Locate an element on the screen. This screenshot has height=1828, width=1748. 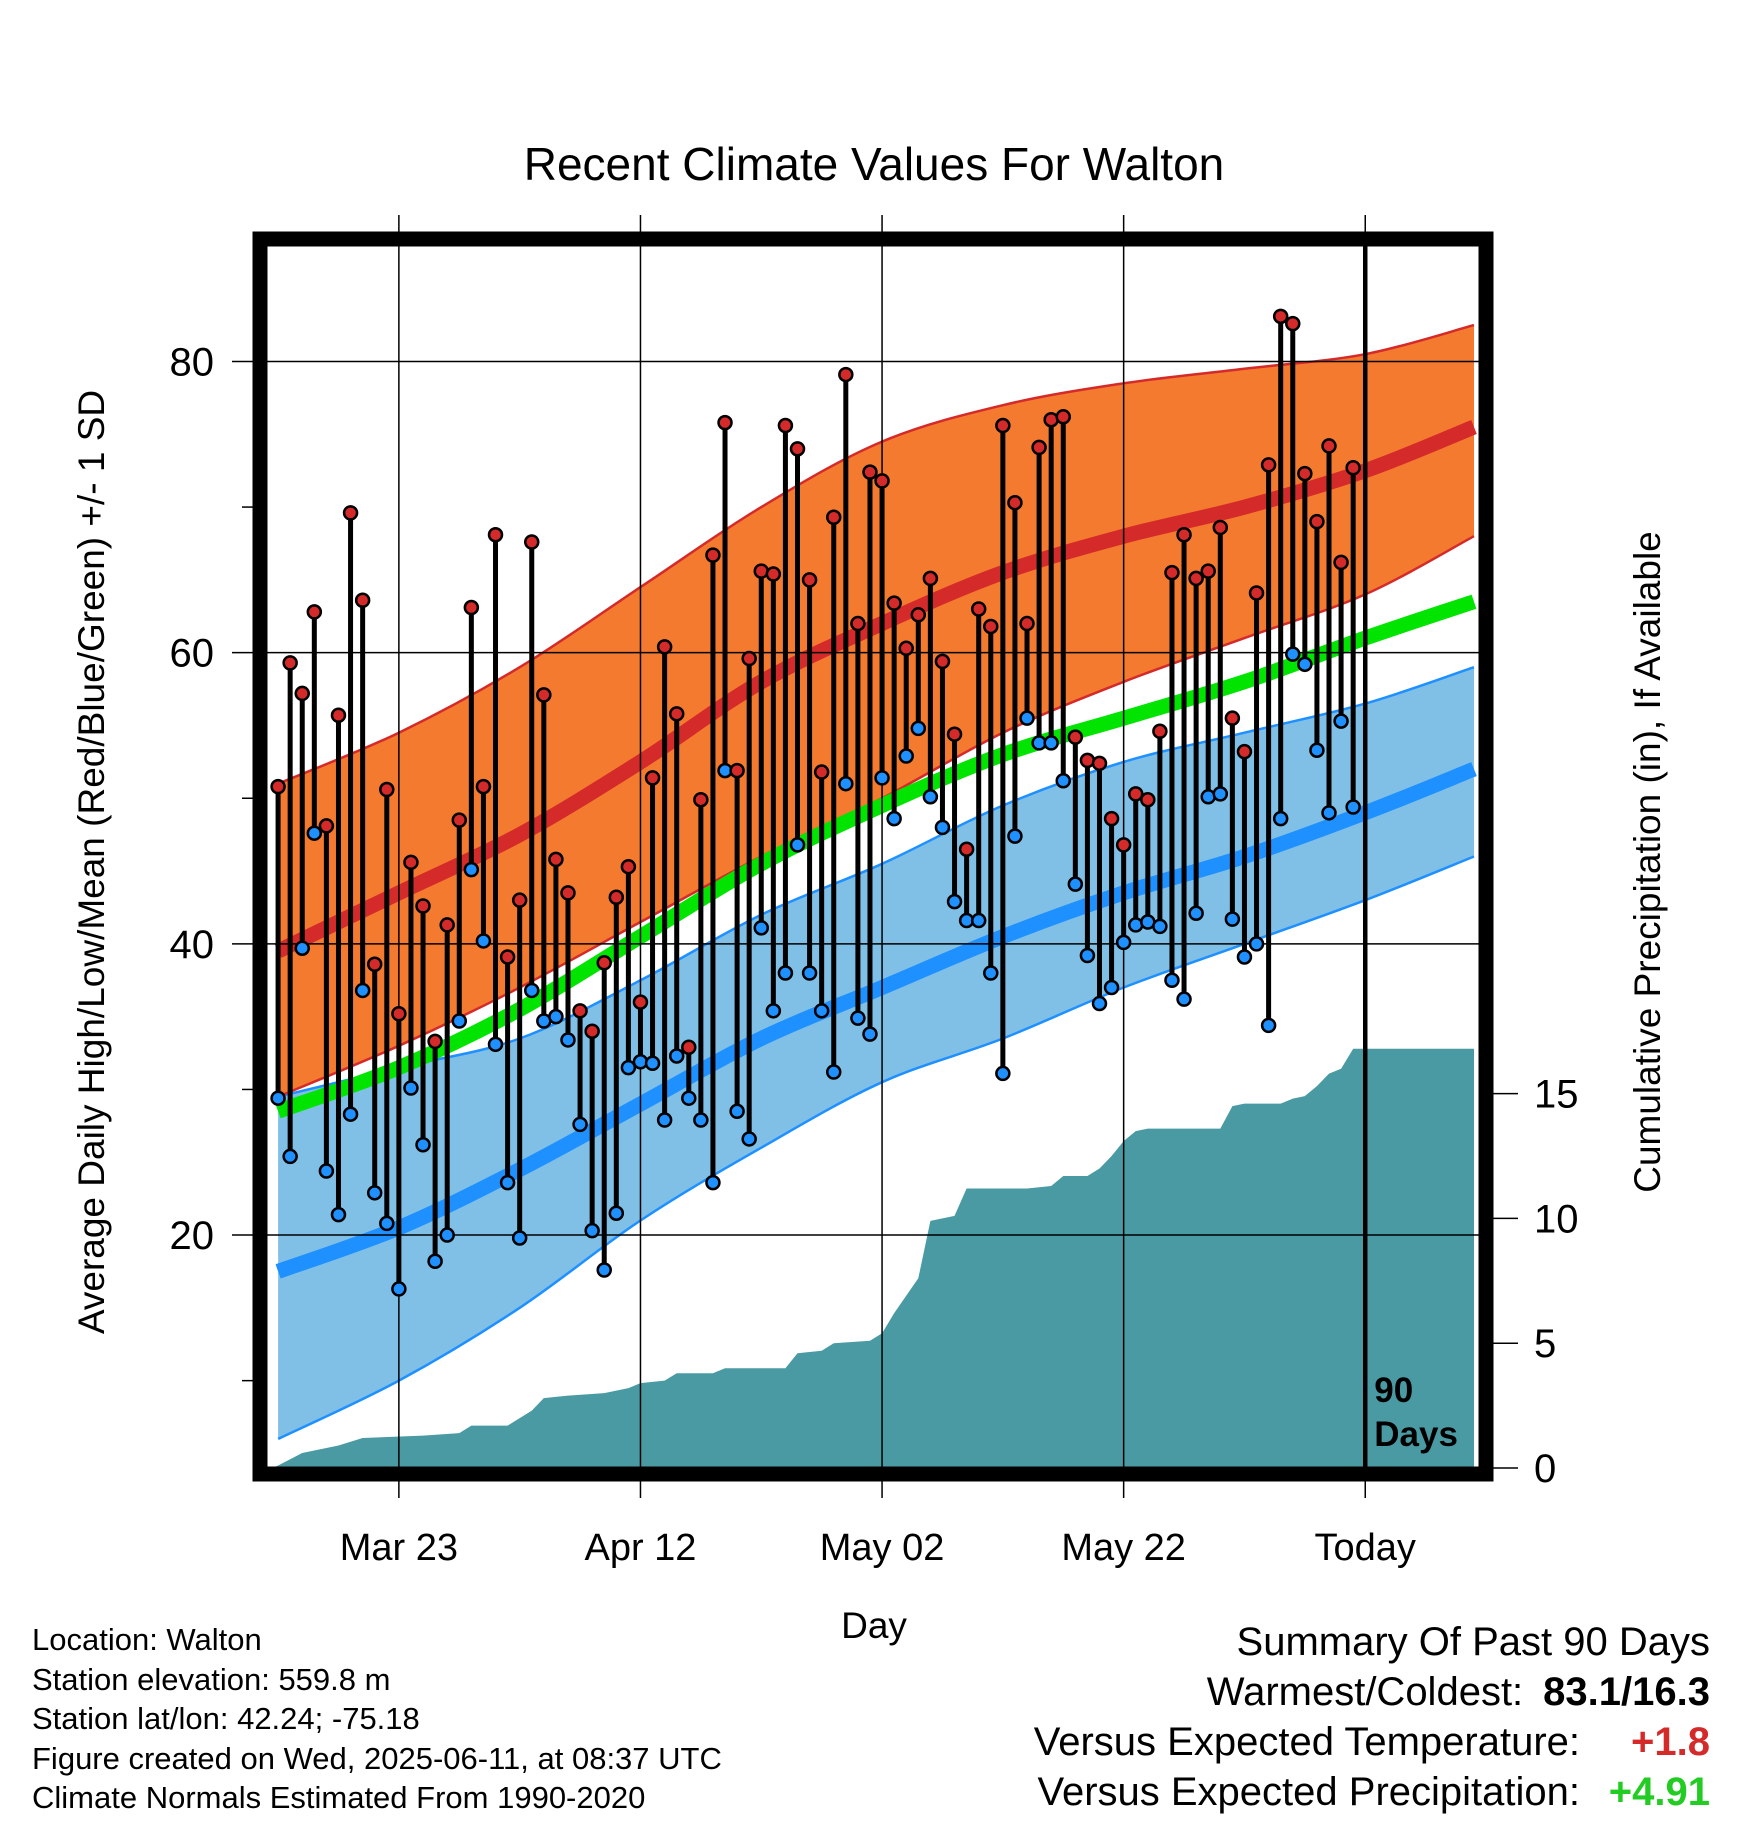
y-tick-label: 60 is located at coordinates (192, 654).